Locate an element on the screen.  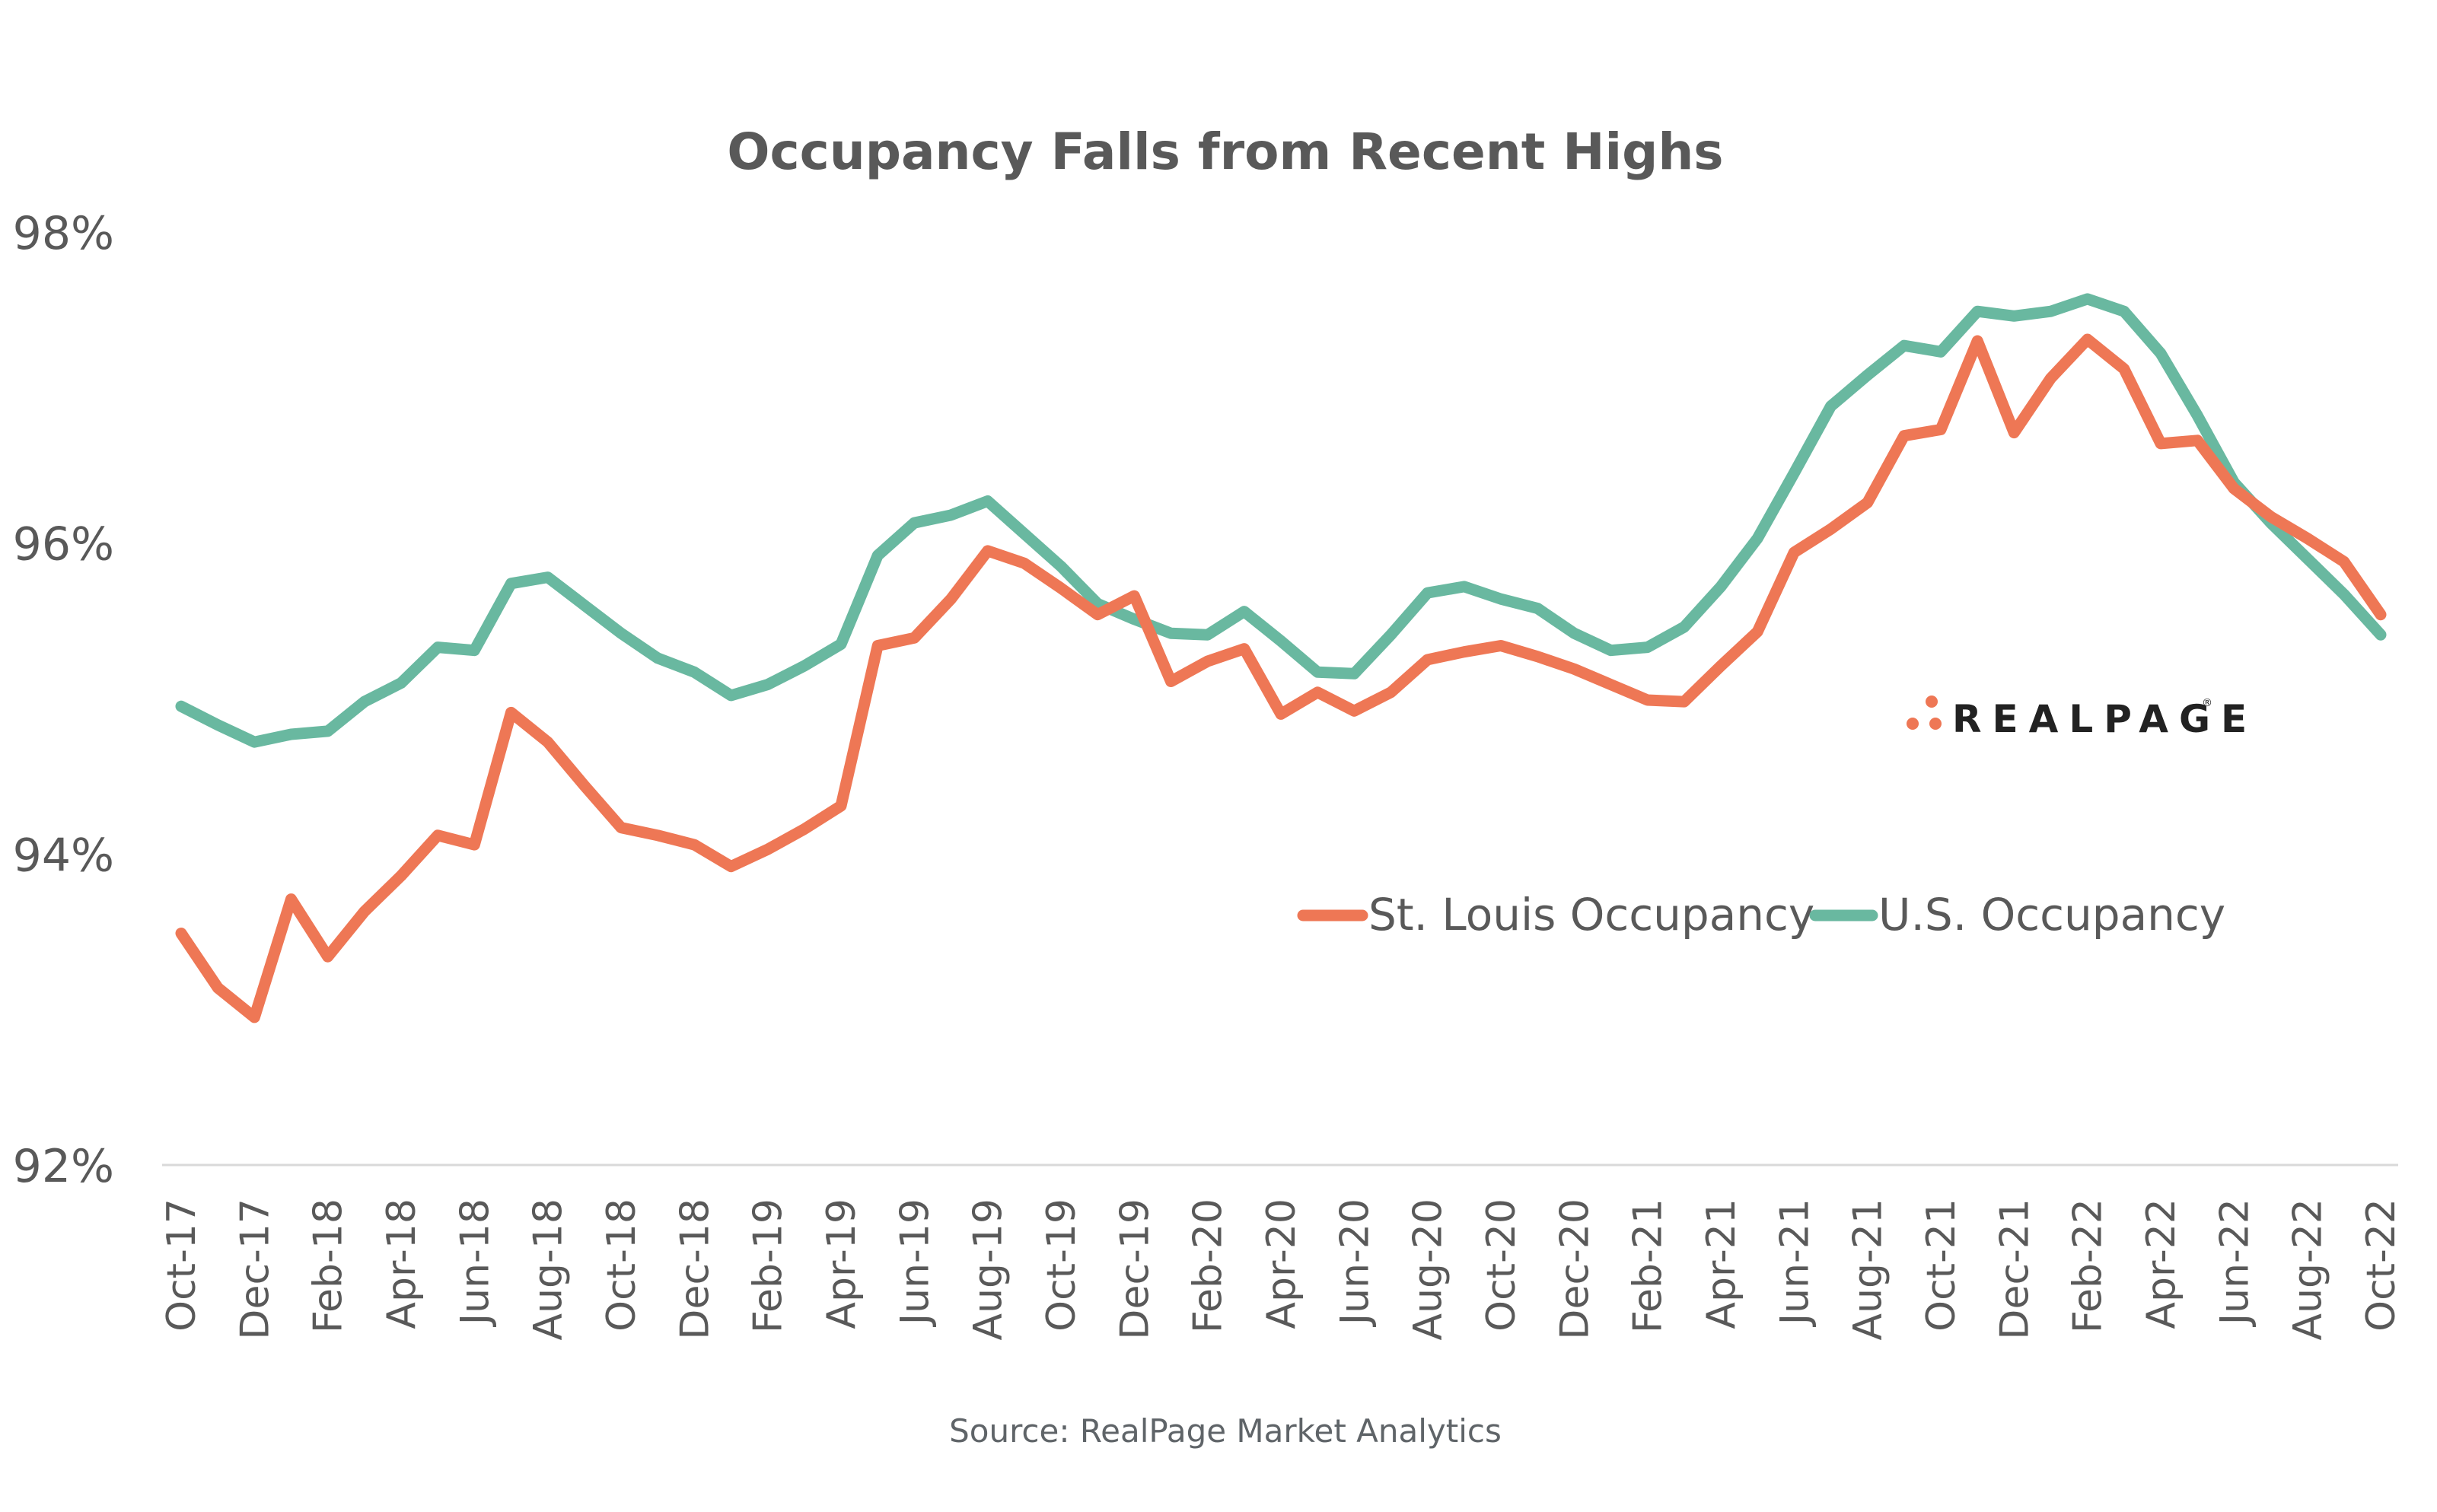
x-tick-label: Dec-19 is located at coordinates (1135, 1269).